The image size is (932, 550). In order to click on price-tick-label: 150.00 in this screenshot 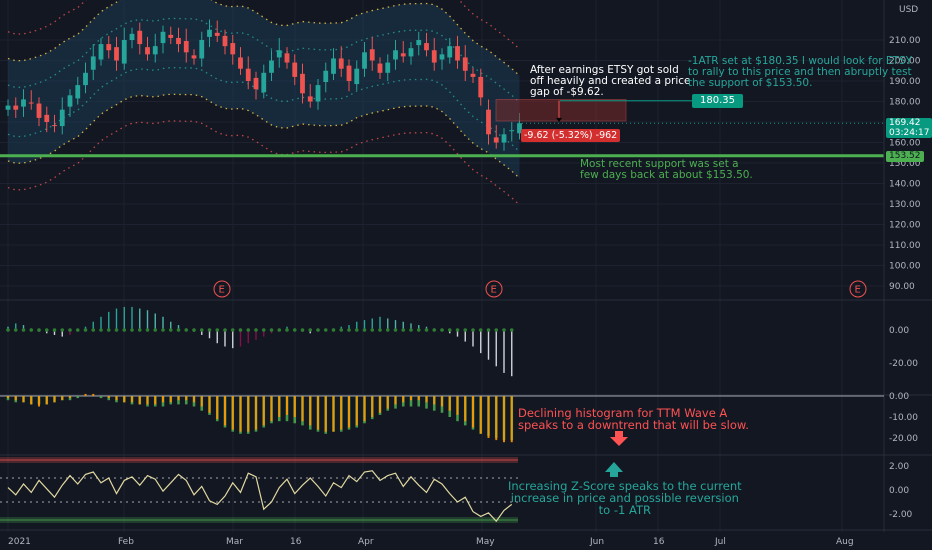, I will do `click(905, 164)`.